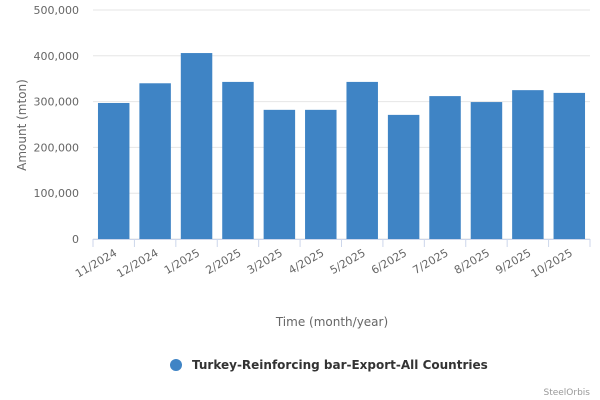  What do you see at coordinates (306, 261) in the screenshot?
I see `x-tick-label: 4/2025` at bounding box center [306, 261].